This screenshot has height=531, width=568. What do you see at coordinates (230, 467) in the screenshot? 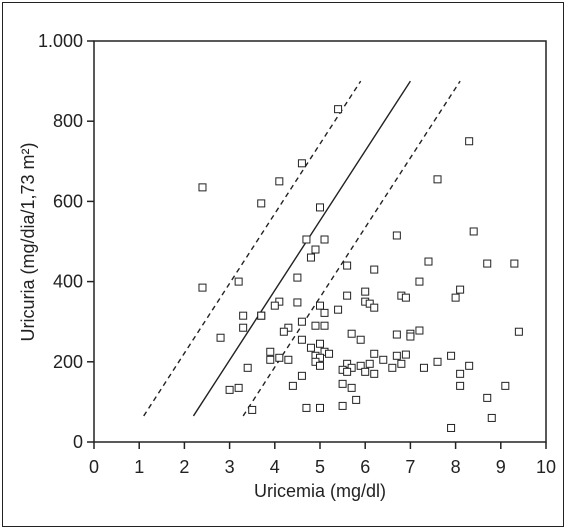
I see `x-tick-label: 3` at bounding box center [230, 467].